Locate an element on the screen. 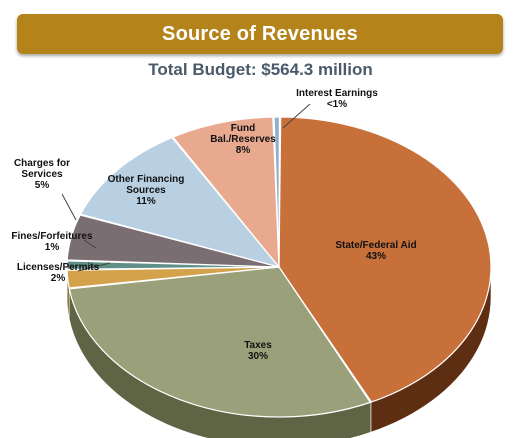  slice-label-4: Charges for Services 5% is located at coordinates (42, 174).